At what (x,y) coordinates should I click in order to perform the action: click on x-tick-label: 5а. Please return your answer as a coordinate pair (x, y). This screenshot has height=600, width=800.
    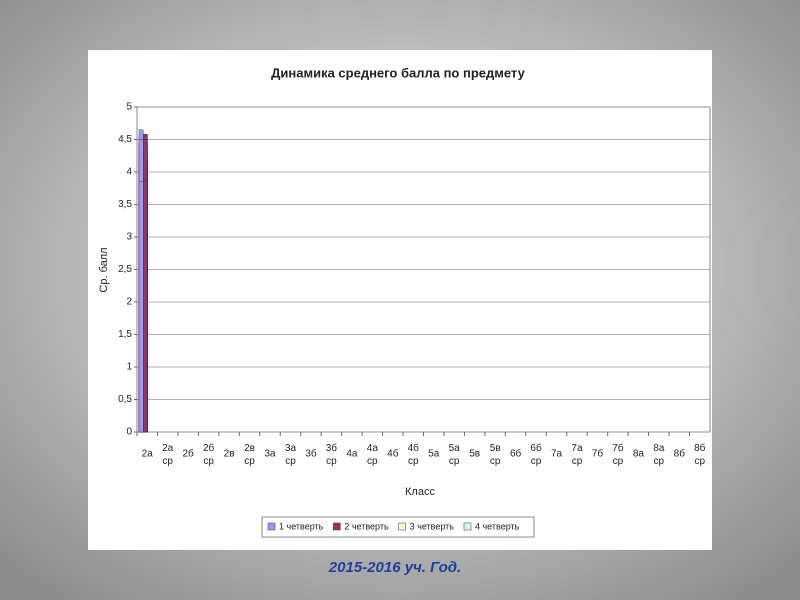
    Looking at the image, I should click on (434, 454).